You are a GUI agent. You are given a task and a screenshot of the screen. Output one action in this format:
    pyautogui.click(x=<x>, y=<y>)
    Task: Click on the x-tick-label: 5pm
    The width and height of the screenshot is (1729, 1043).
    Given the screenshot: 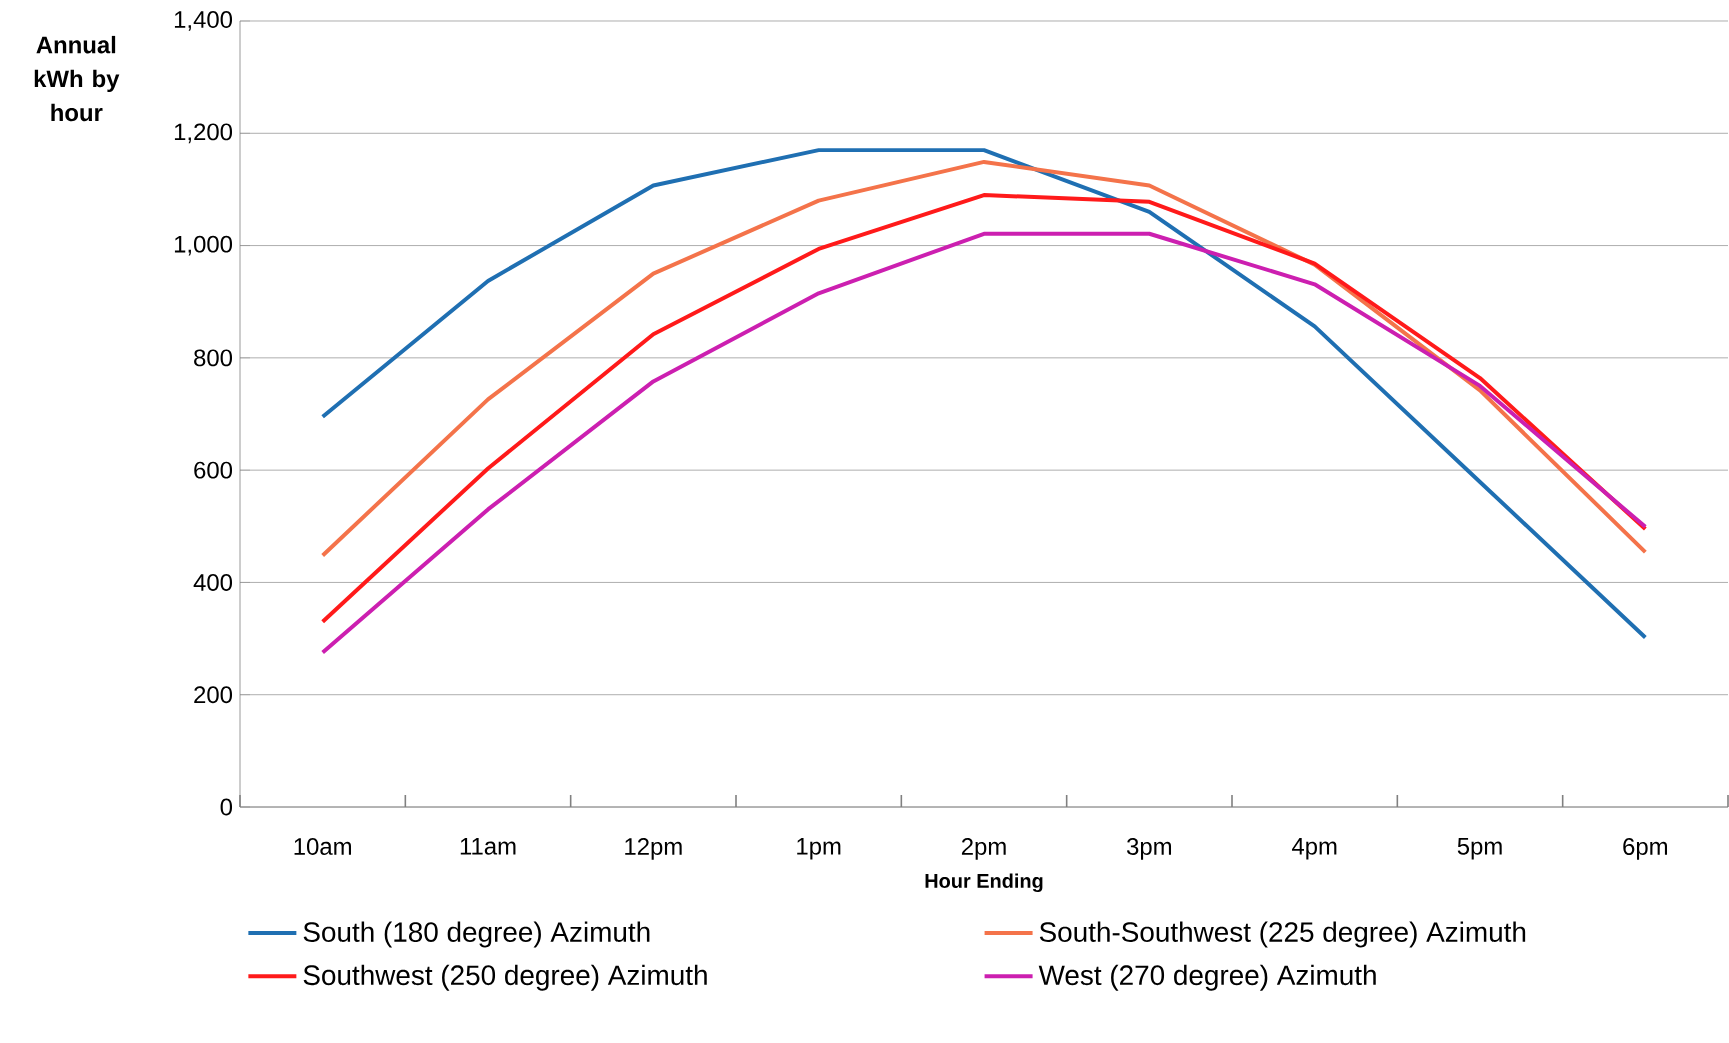 What is the action you would take?
    pyautogui.click(x=1479, y=849)
    